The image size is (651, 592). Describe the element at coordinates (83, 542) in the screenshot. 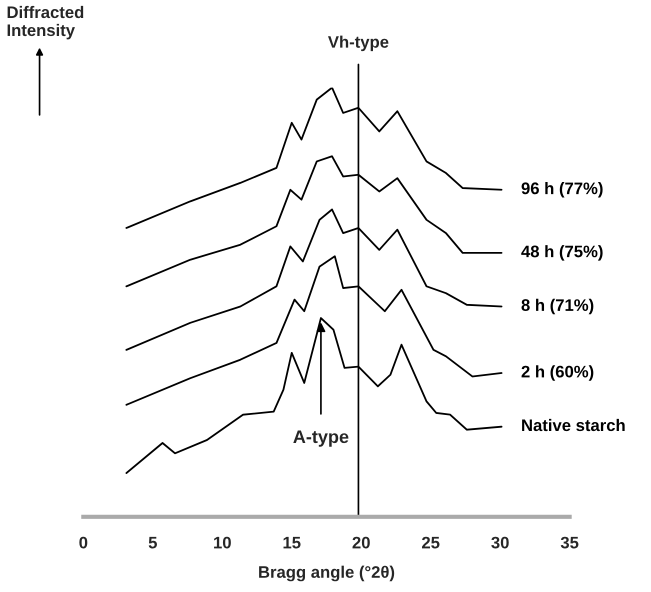

I see `x-tick-label: 0` at that location.